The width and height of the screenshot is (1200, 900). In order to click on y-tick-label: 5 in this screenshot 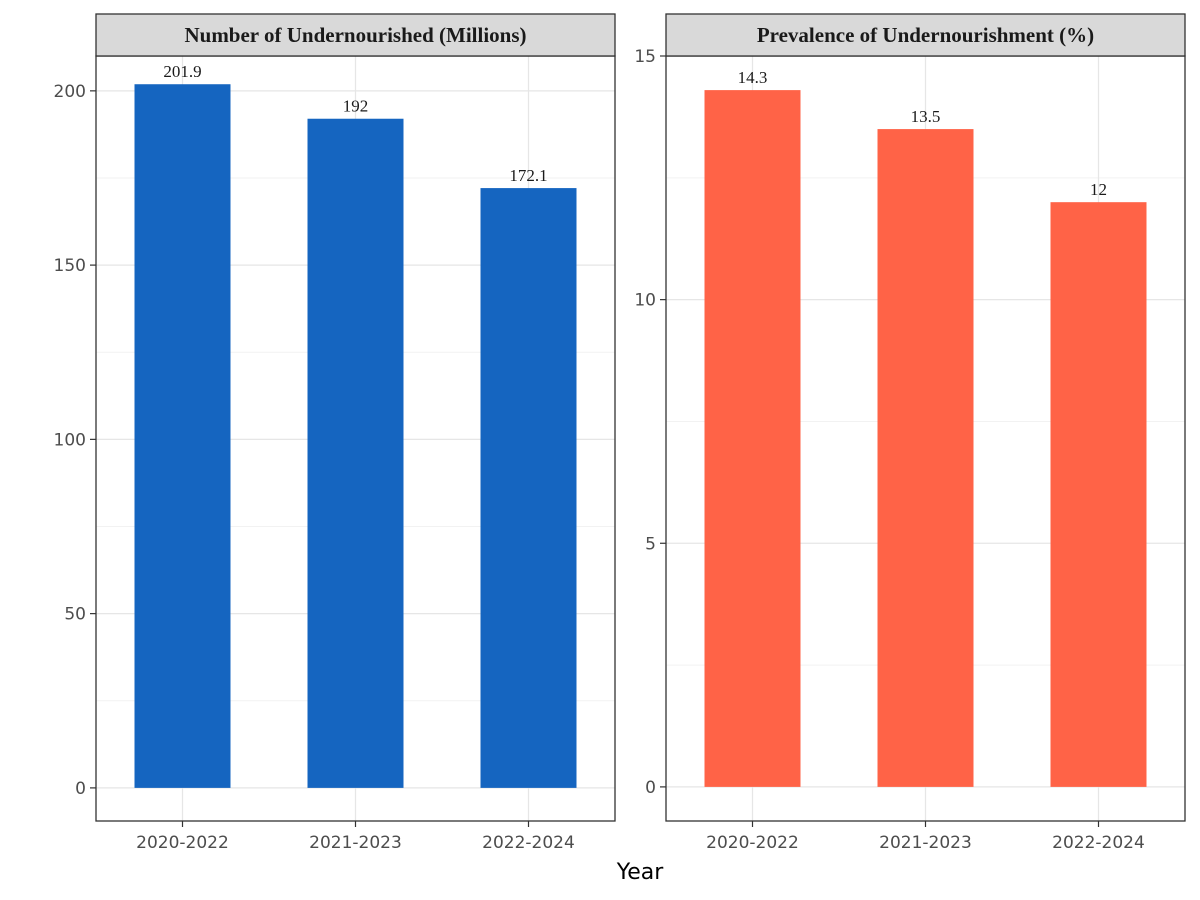, I will do `click(650, 544)`.